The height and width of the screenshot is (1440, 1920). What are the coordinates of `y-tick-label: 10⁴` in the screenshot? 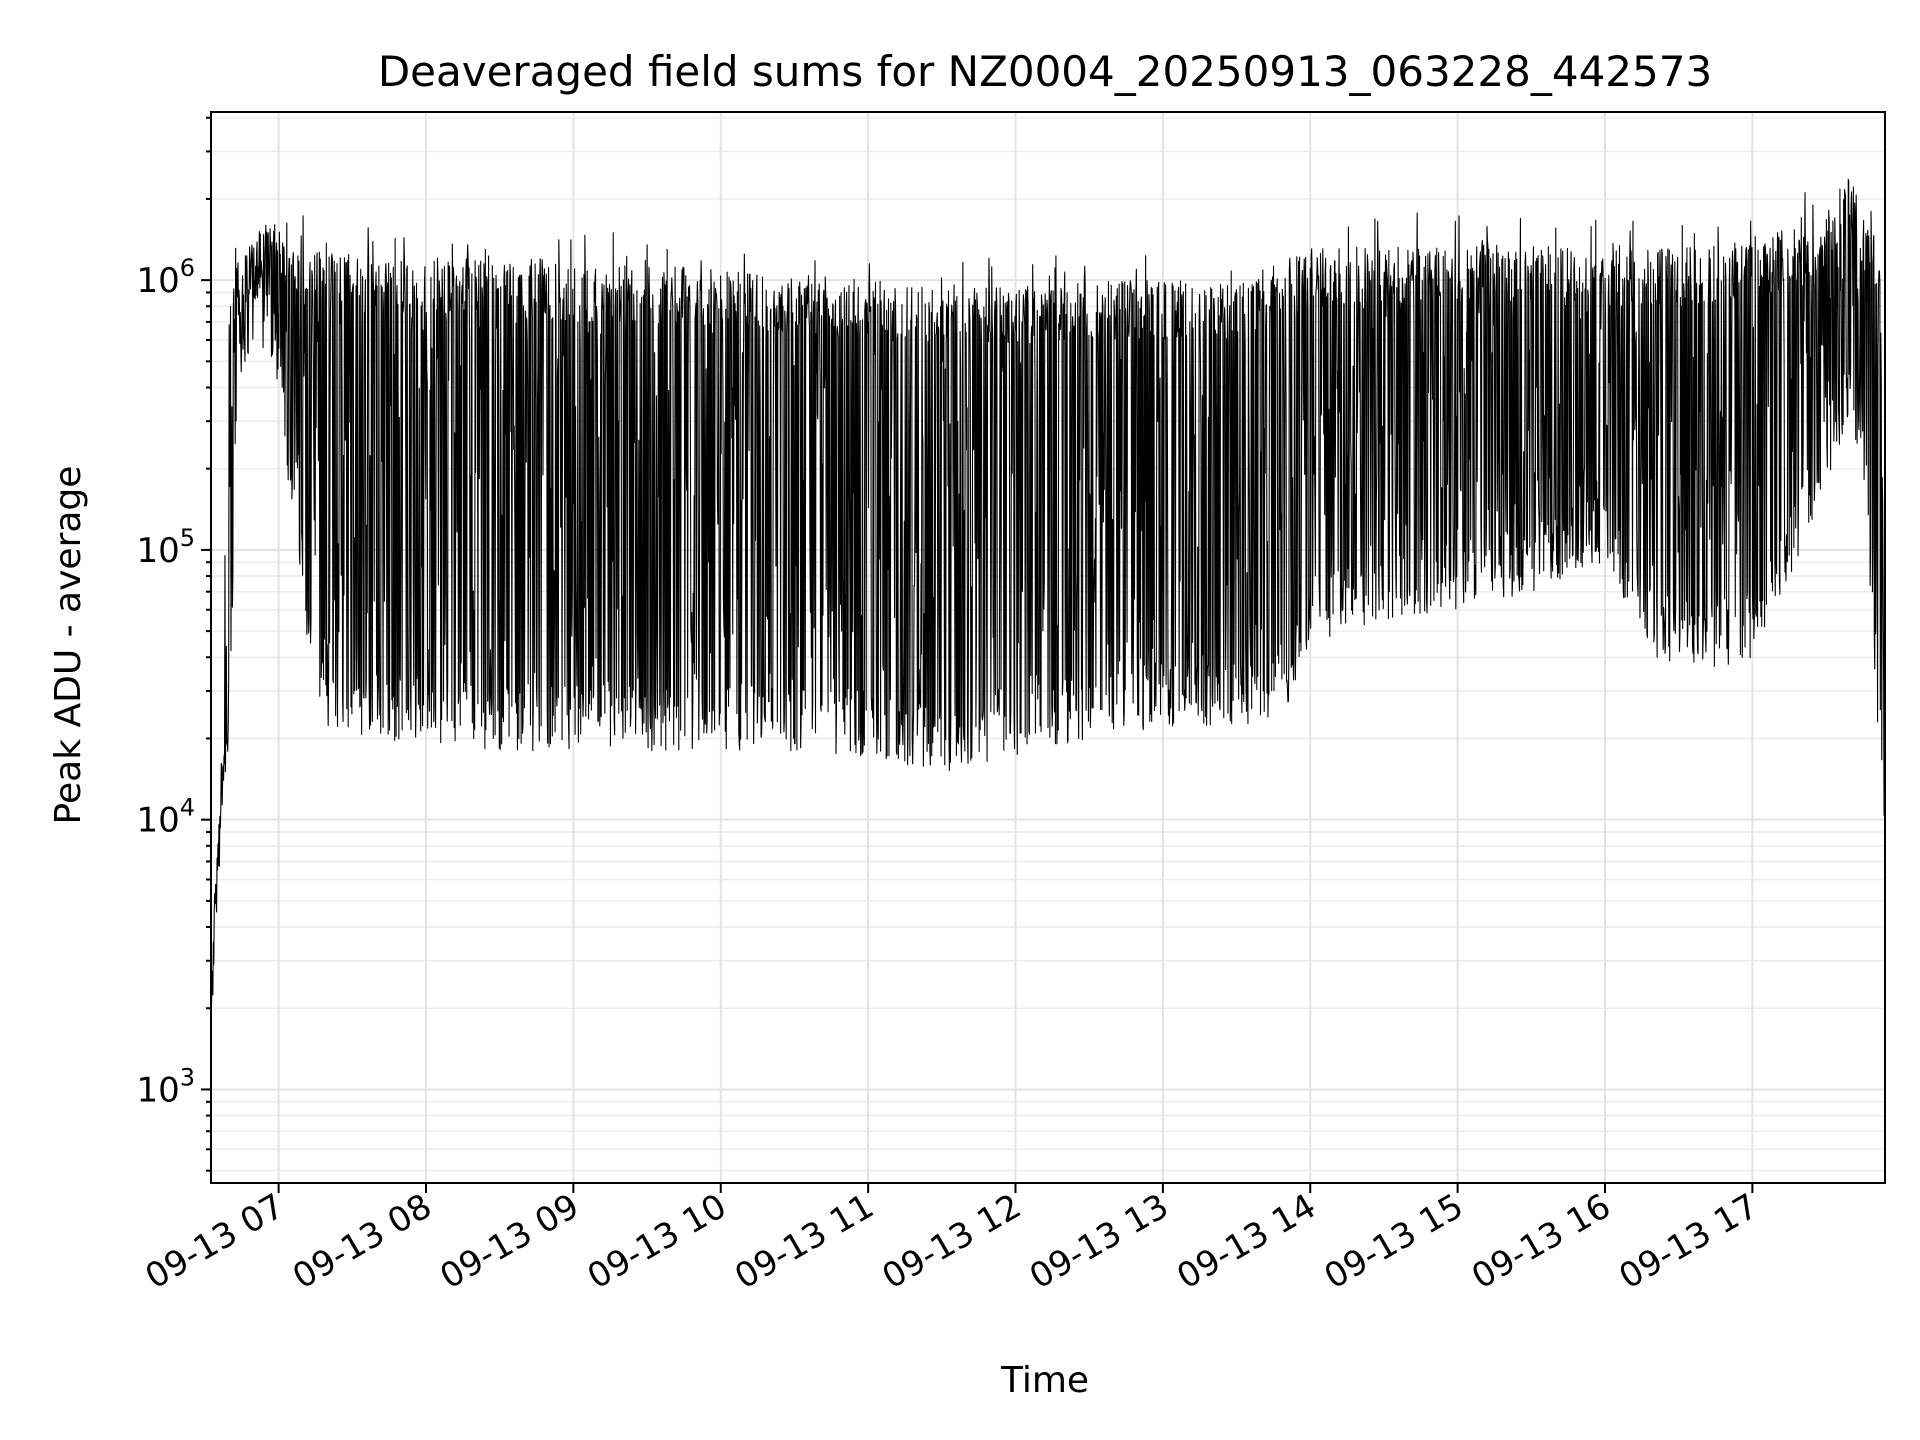 It's located at (165, 817).